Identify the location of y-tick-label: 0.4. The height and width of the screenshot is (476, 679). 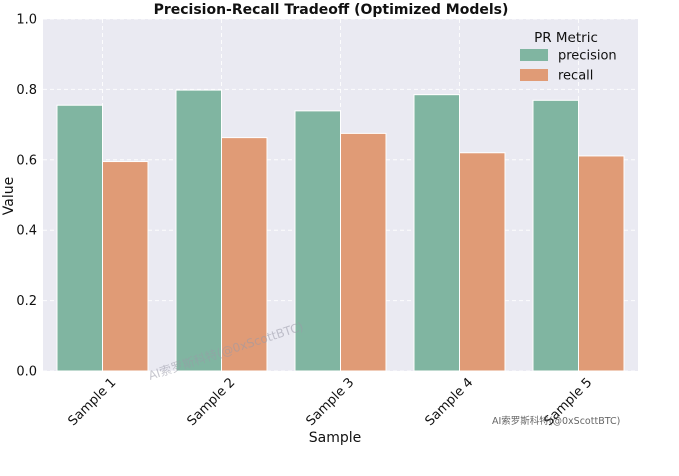
(26, 231).